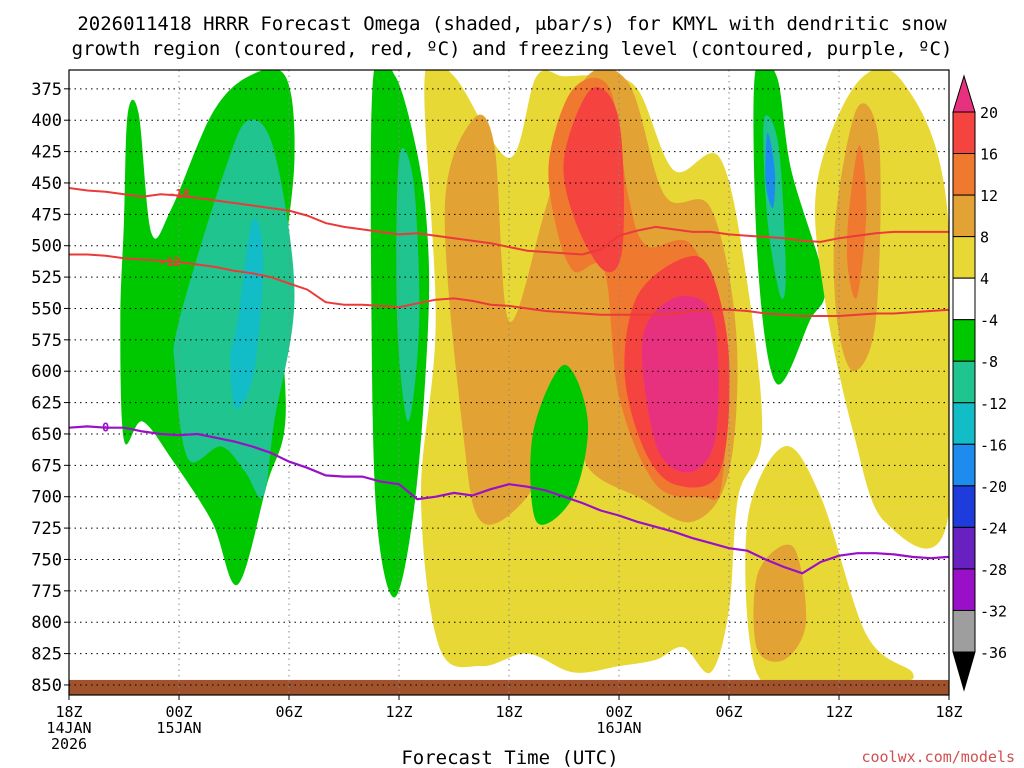 The image size is (1024, 768). What do you see at coordinates (989, 362) in the screenshot?
I see `colorbar-label-6: -8` at bounding box center [989, 362].